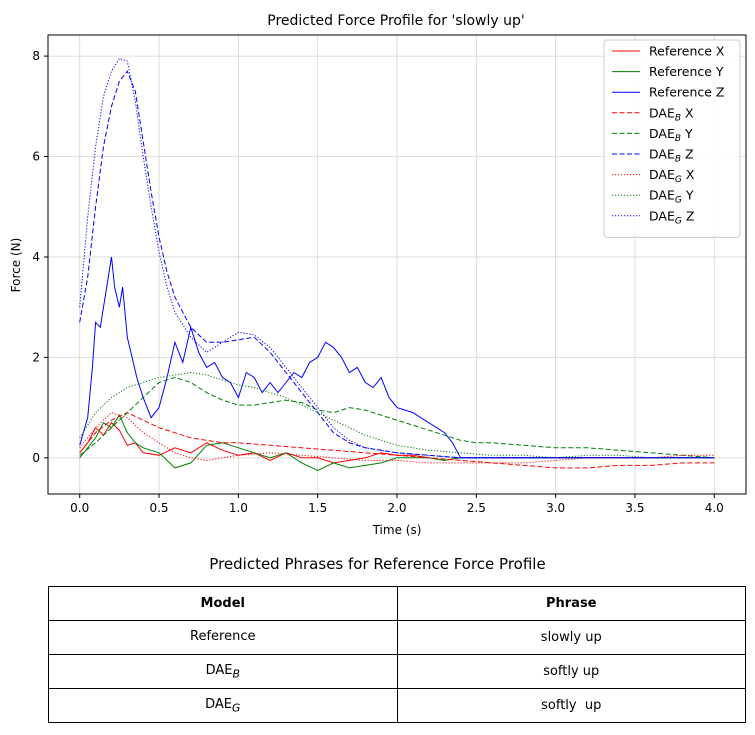  I want to click on y-axis-label: Force (N), so click(16, 265).